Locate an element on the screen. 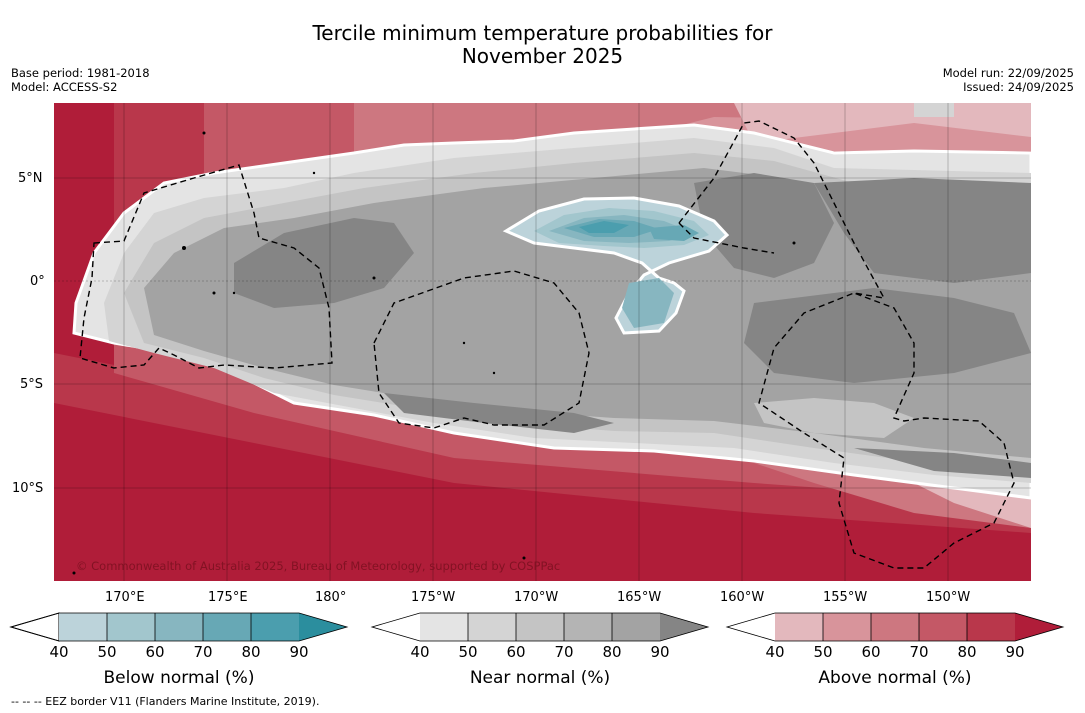 This screenshot has height=713, width=1085. lon-label-180: 180° is located at coordinates (331, 597).